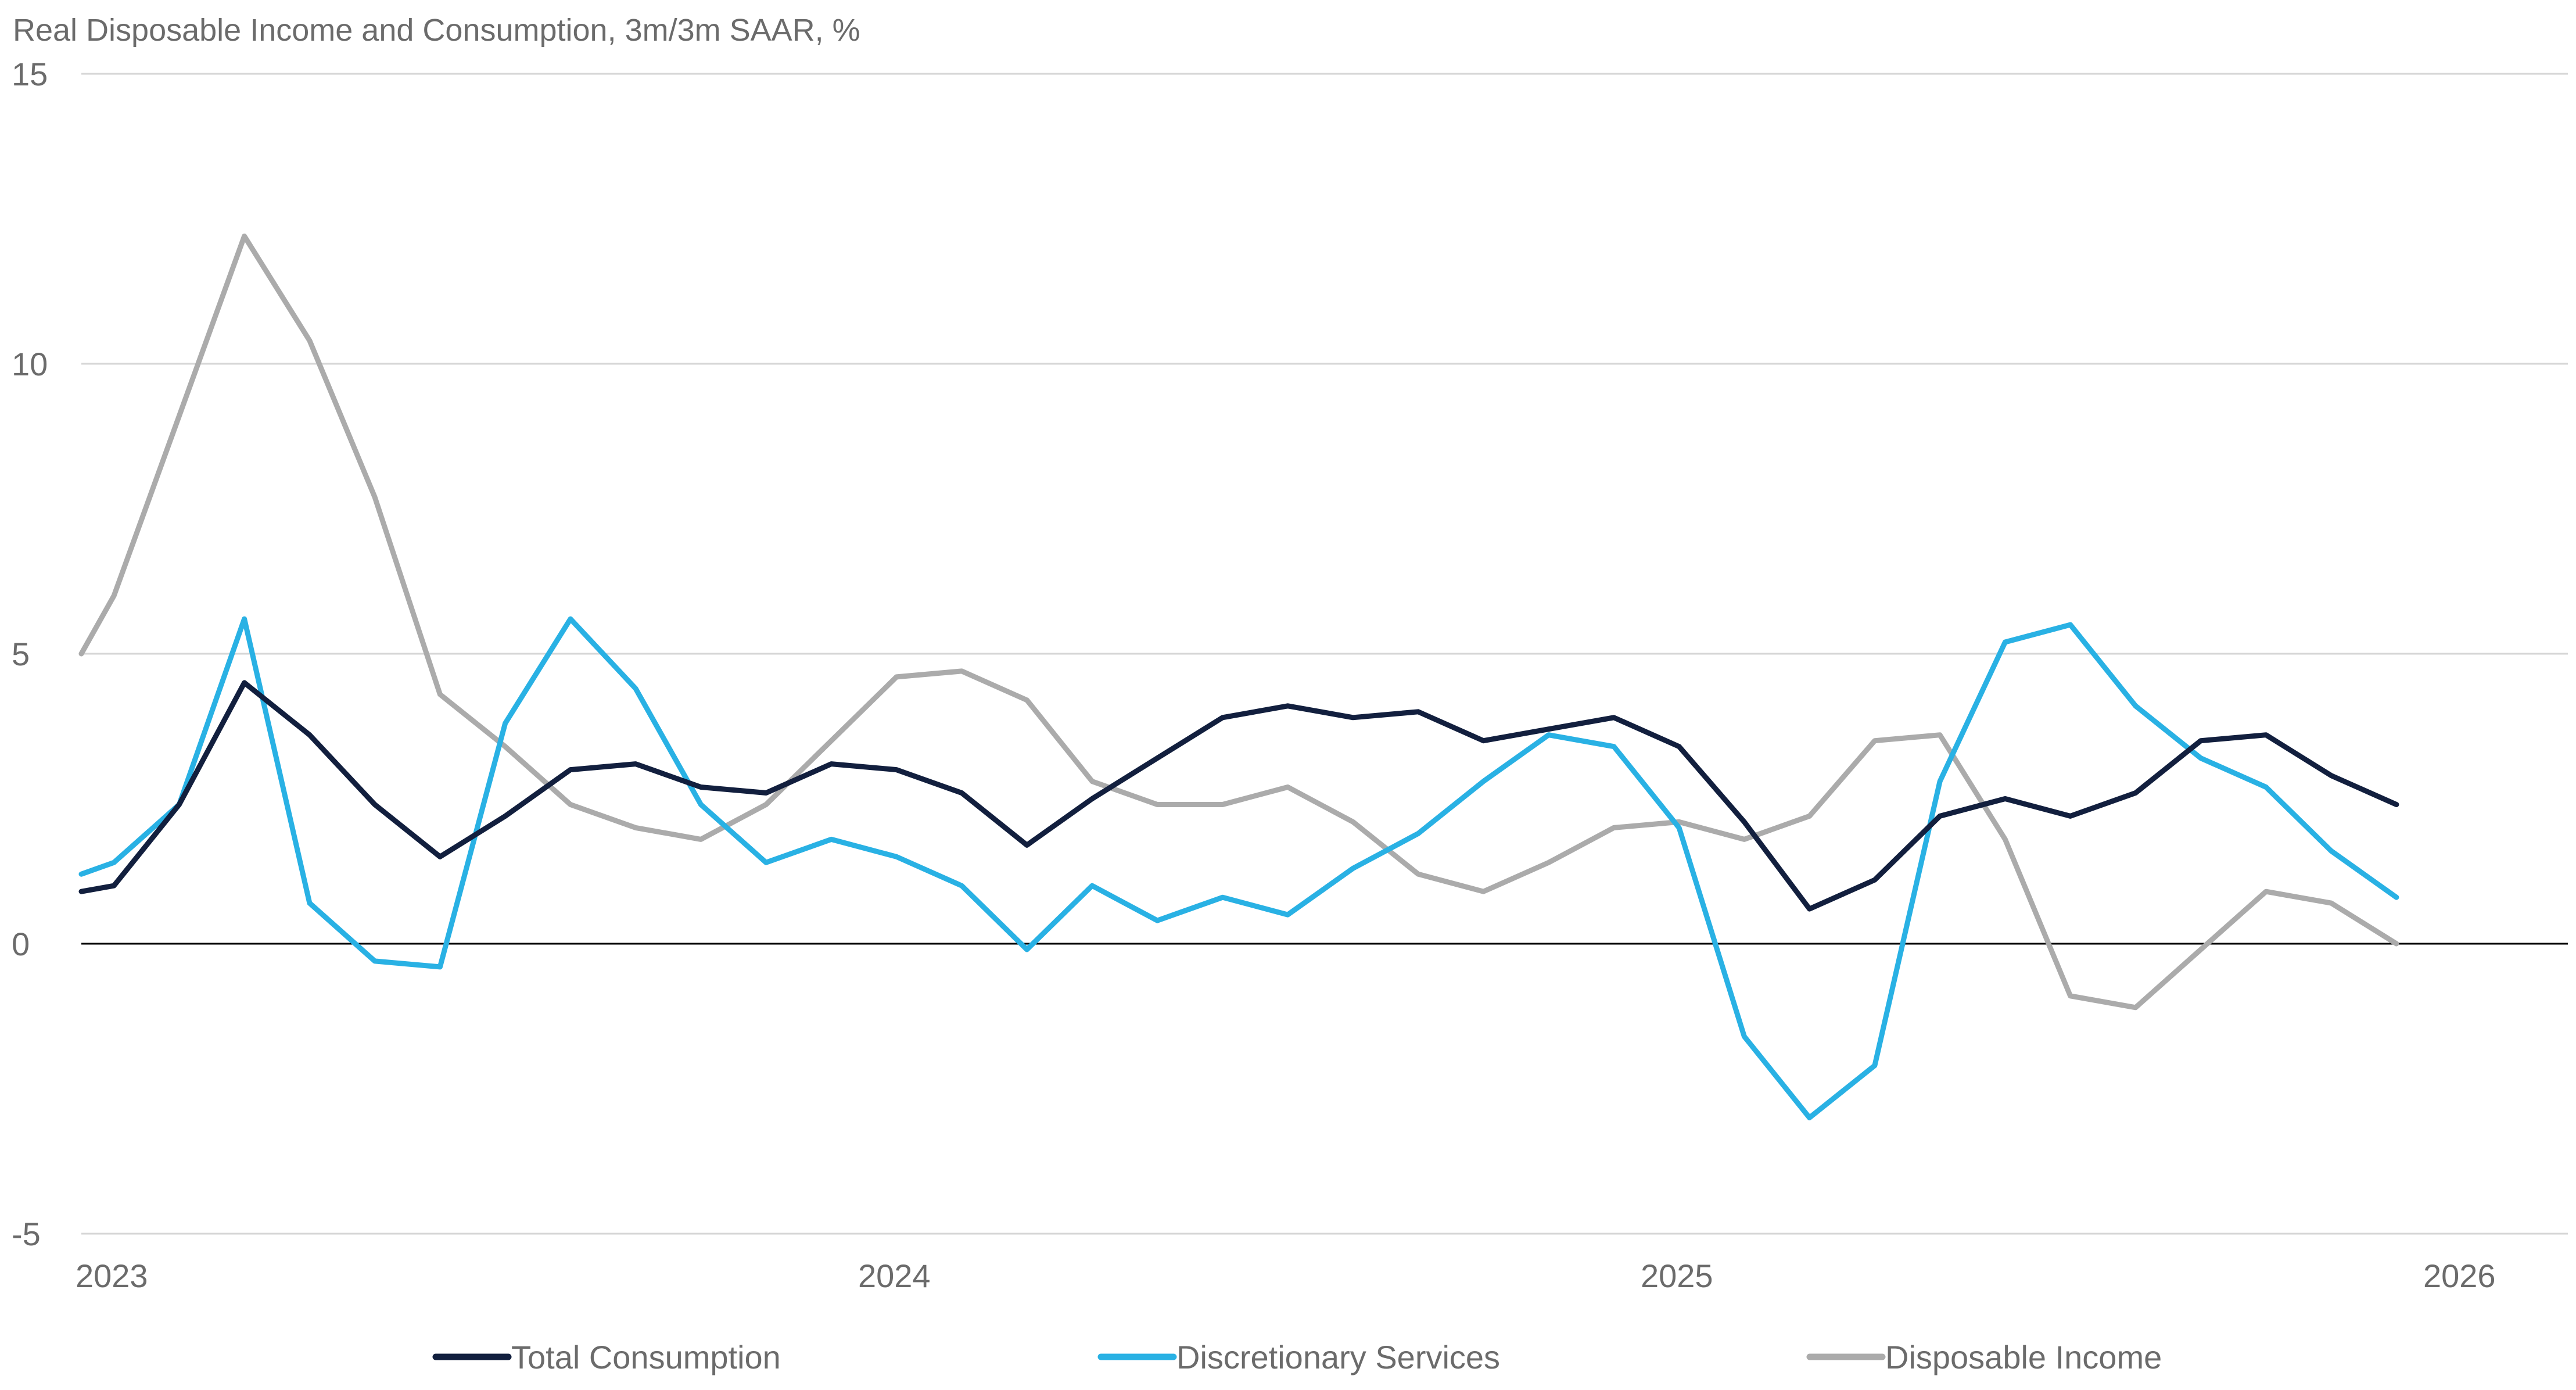 This screenshot has height=1390, width=2576. I want to click on legend-label: Total Consumption, so click(646, 1357).